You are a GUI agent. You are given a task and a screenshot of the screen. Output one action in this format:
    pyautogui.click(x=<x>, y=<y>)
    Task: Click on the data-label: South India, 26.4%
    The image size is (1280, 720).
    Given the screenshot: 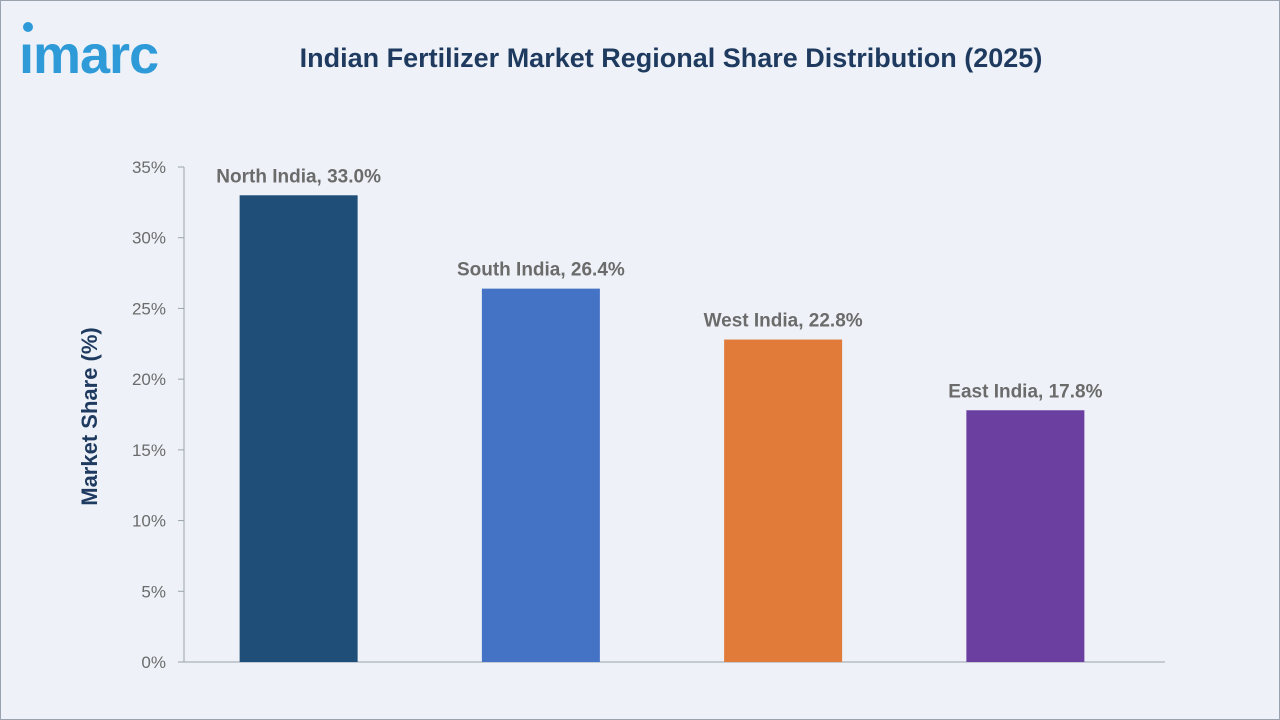 What is the action you would take?
    pyautogui.click(x=541, y=270)
    